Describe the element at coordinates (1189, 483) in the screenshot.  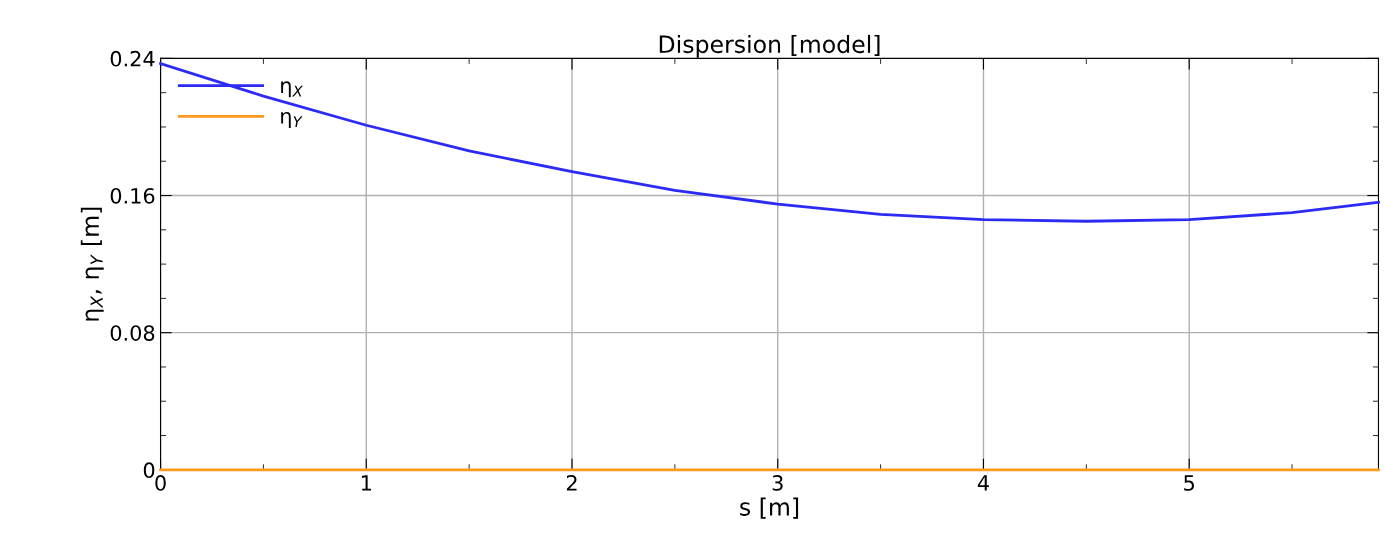
I see `x-tick-label: 5` at that location.